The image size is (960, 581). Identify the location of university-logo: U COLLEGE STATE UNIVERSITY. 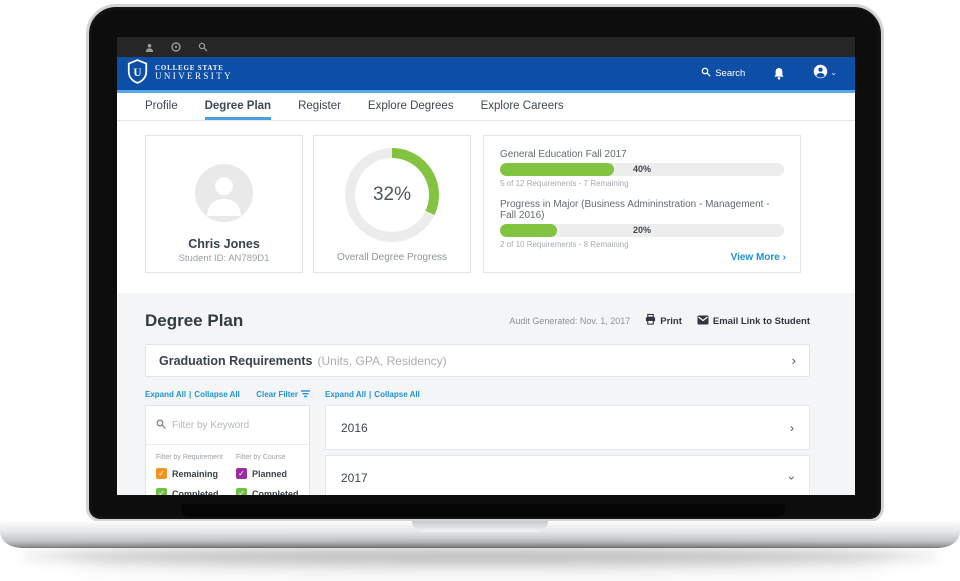
(180, 73).